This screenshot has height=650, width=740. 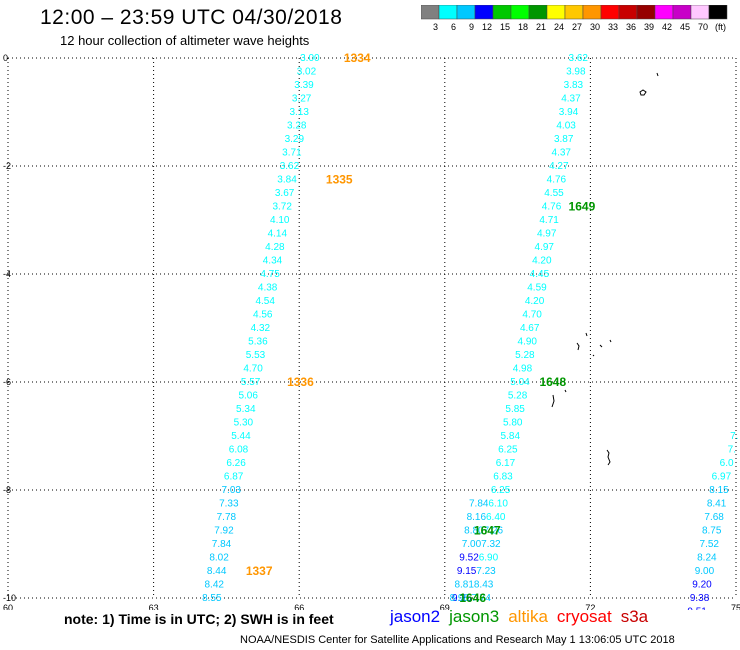 What do you see at coordinates (302, 99) in the screenshot?
I see `wave-height-value: 3.27` at bounding box center [302, 99].